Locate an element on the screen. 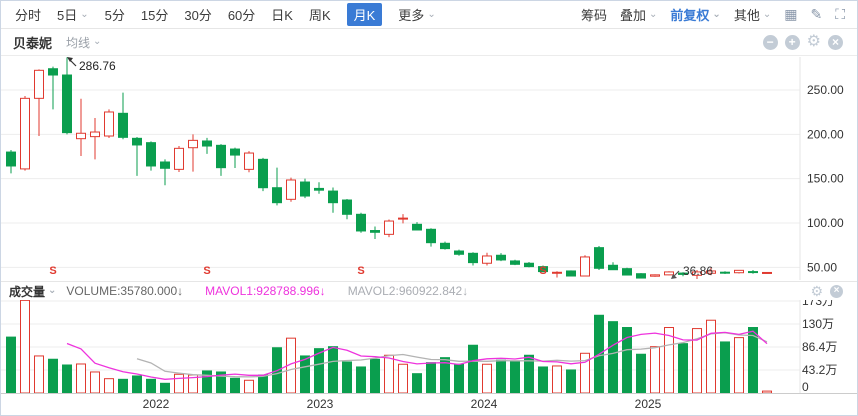  fullscreen-icon: ⛶ is located at coordinates (840, 14).